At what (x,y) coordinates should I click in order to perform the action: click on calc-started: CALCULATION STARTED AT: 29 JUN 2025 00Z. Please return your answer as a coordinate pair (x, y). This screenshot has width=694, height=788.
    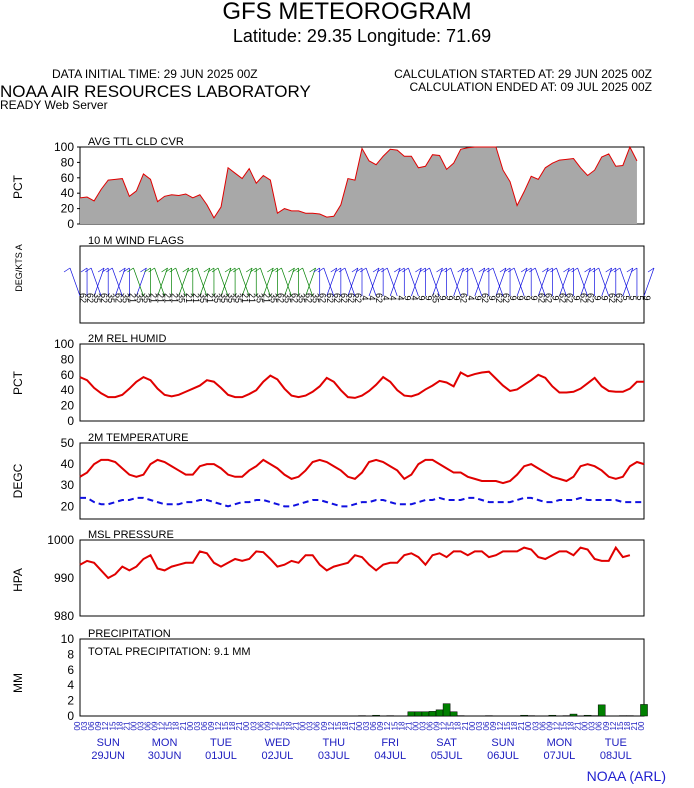
    Looking at the image, I should click on (523, 74).